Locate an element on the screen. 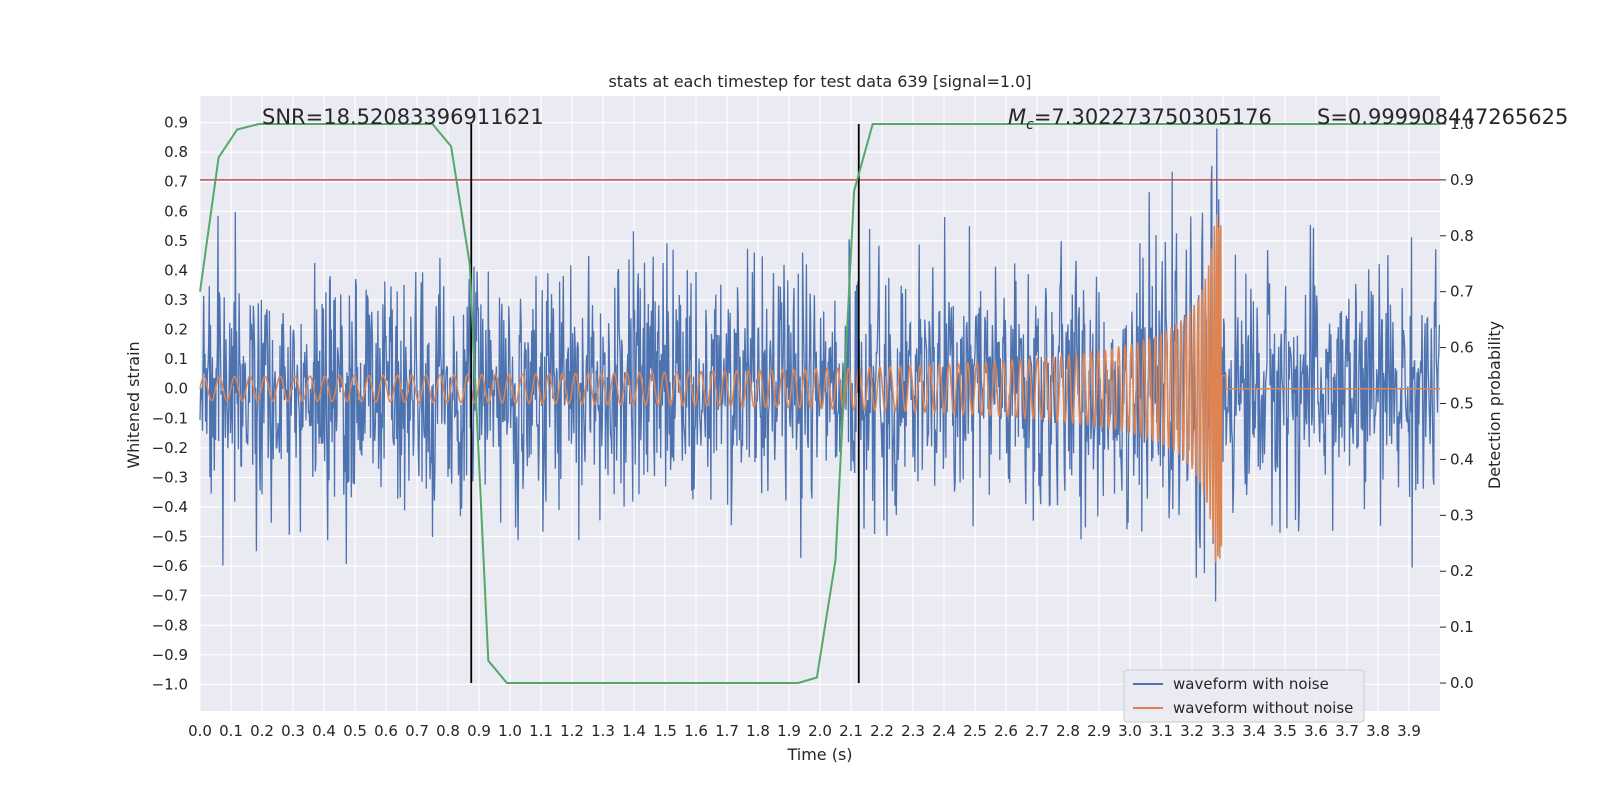 This screenshot has height=800, width=1600. y-right-tick-label: 0.6 is located at coordinates (1462, 348).